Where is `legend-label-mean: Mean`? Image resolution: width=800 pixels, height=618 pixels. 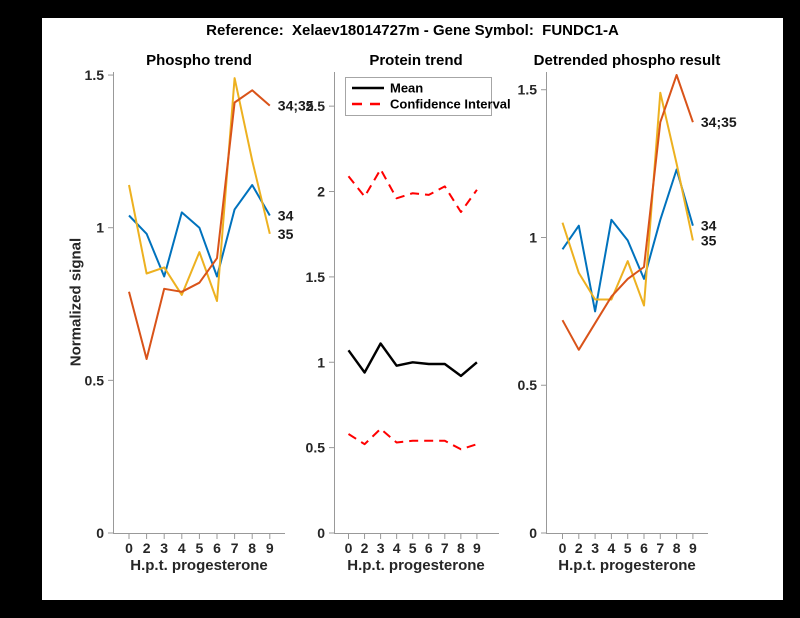 legend-label-mean: Mean is located at coordinates (406, 88).